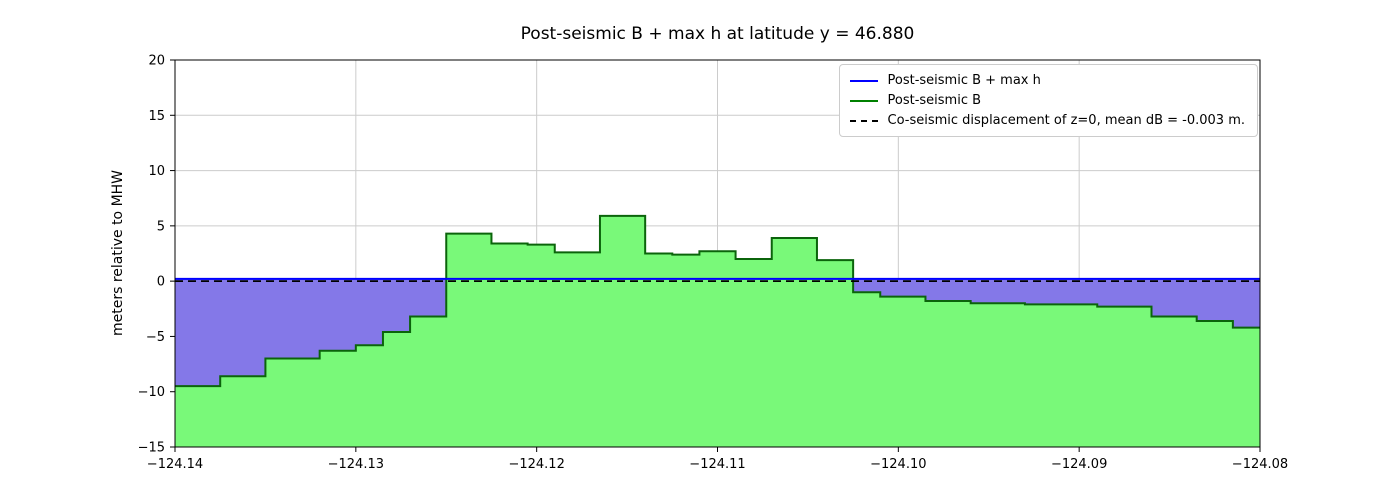 The width and height of the screenshot is (1400, 500). I want to click on legend-item-b: Post-seismic B, so click(1047, 100).